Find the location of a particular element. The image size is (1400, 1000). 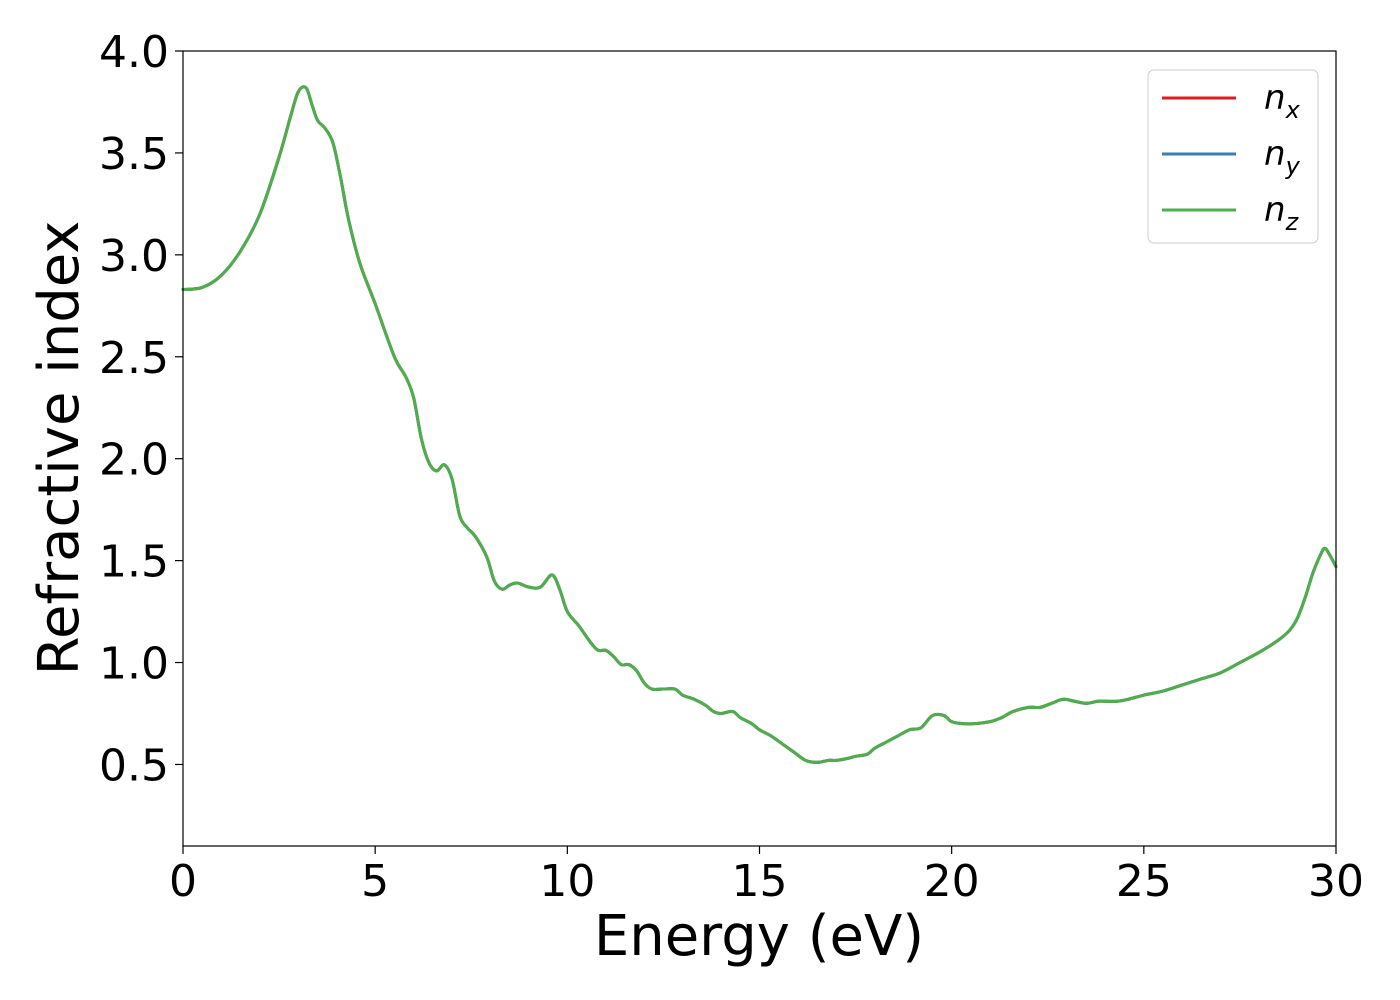

y-tick-label: 3.0 is located at coordinates (134, 256).